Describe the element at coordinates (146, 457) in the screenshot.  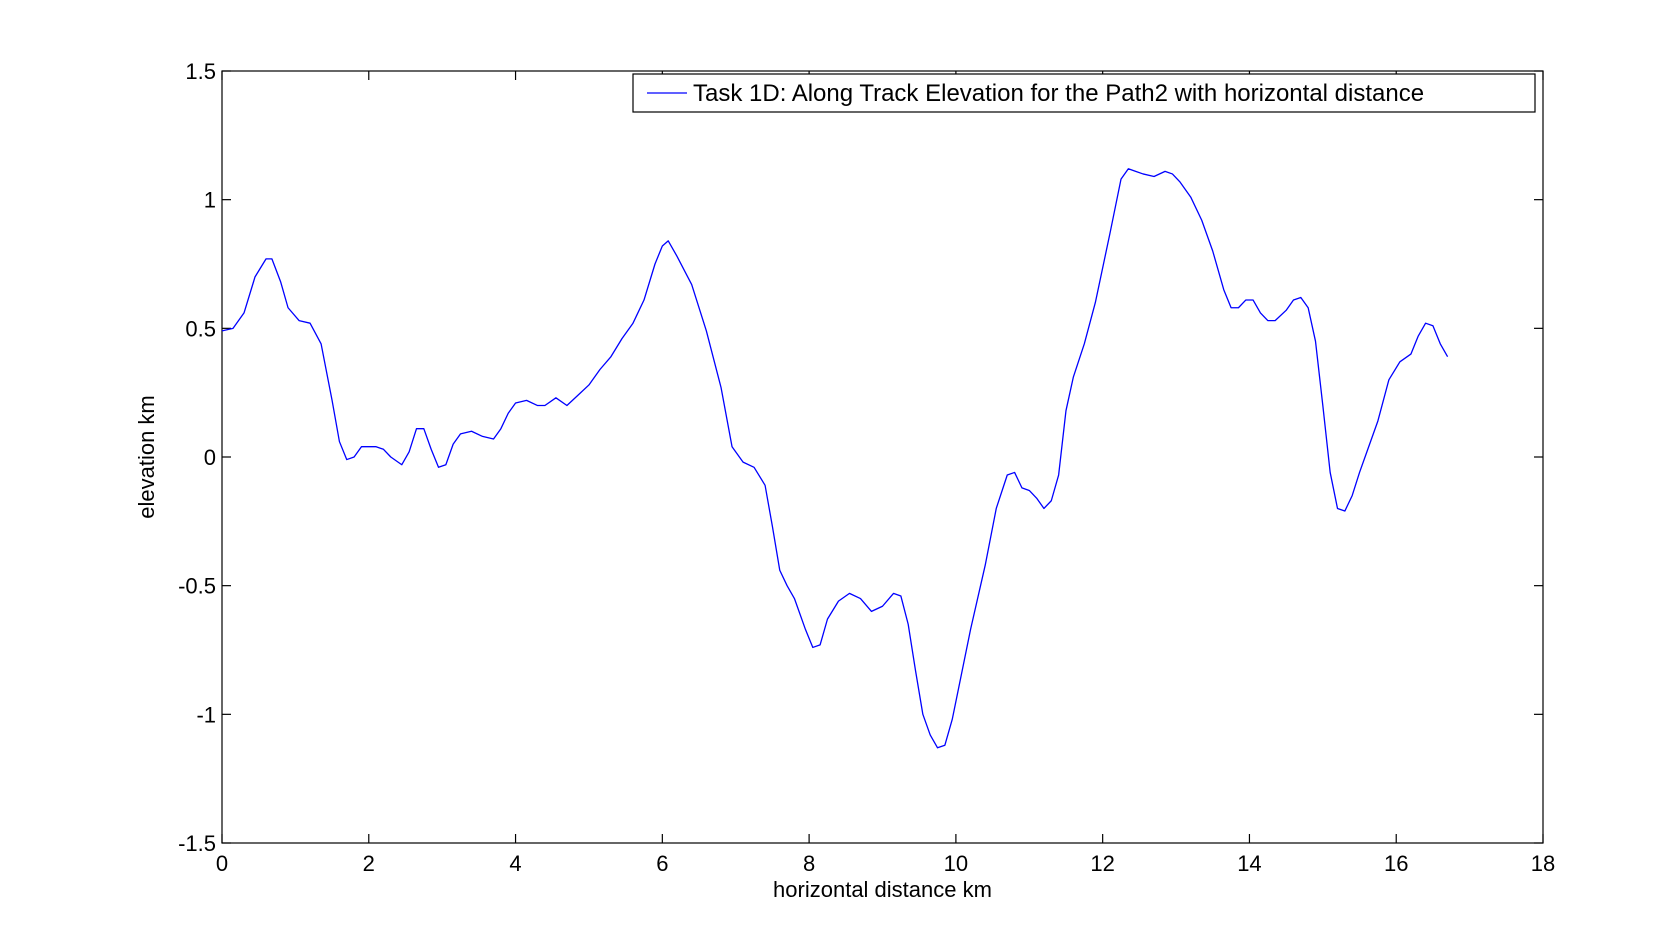
I see `y-axis-label: elevation km` at that location.